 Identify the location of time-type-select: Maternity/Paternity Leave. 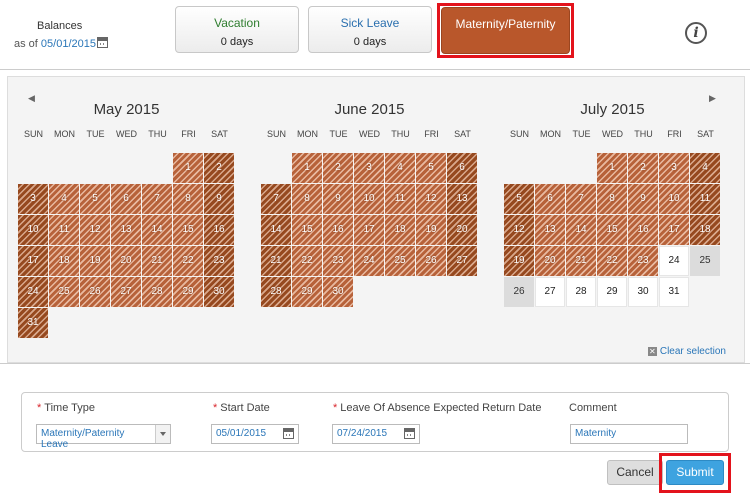
(103, 437).